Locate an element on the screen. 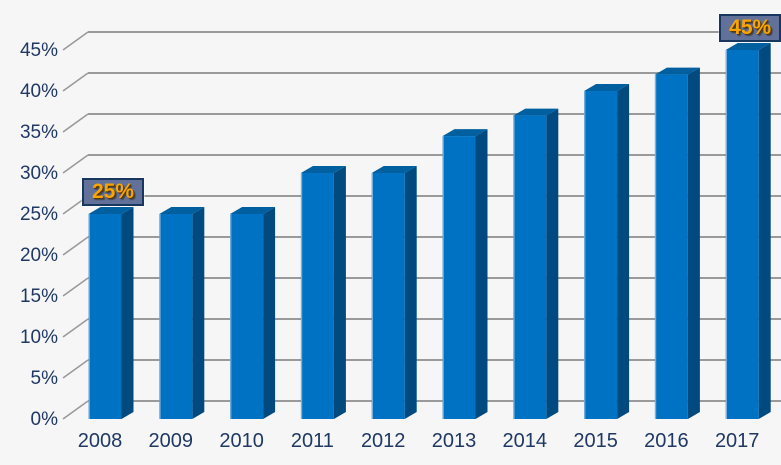  bar-2015 is located at coordinates (601, 255).